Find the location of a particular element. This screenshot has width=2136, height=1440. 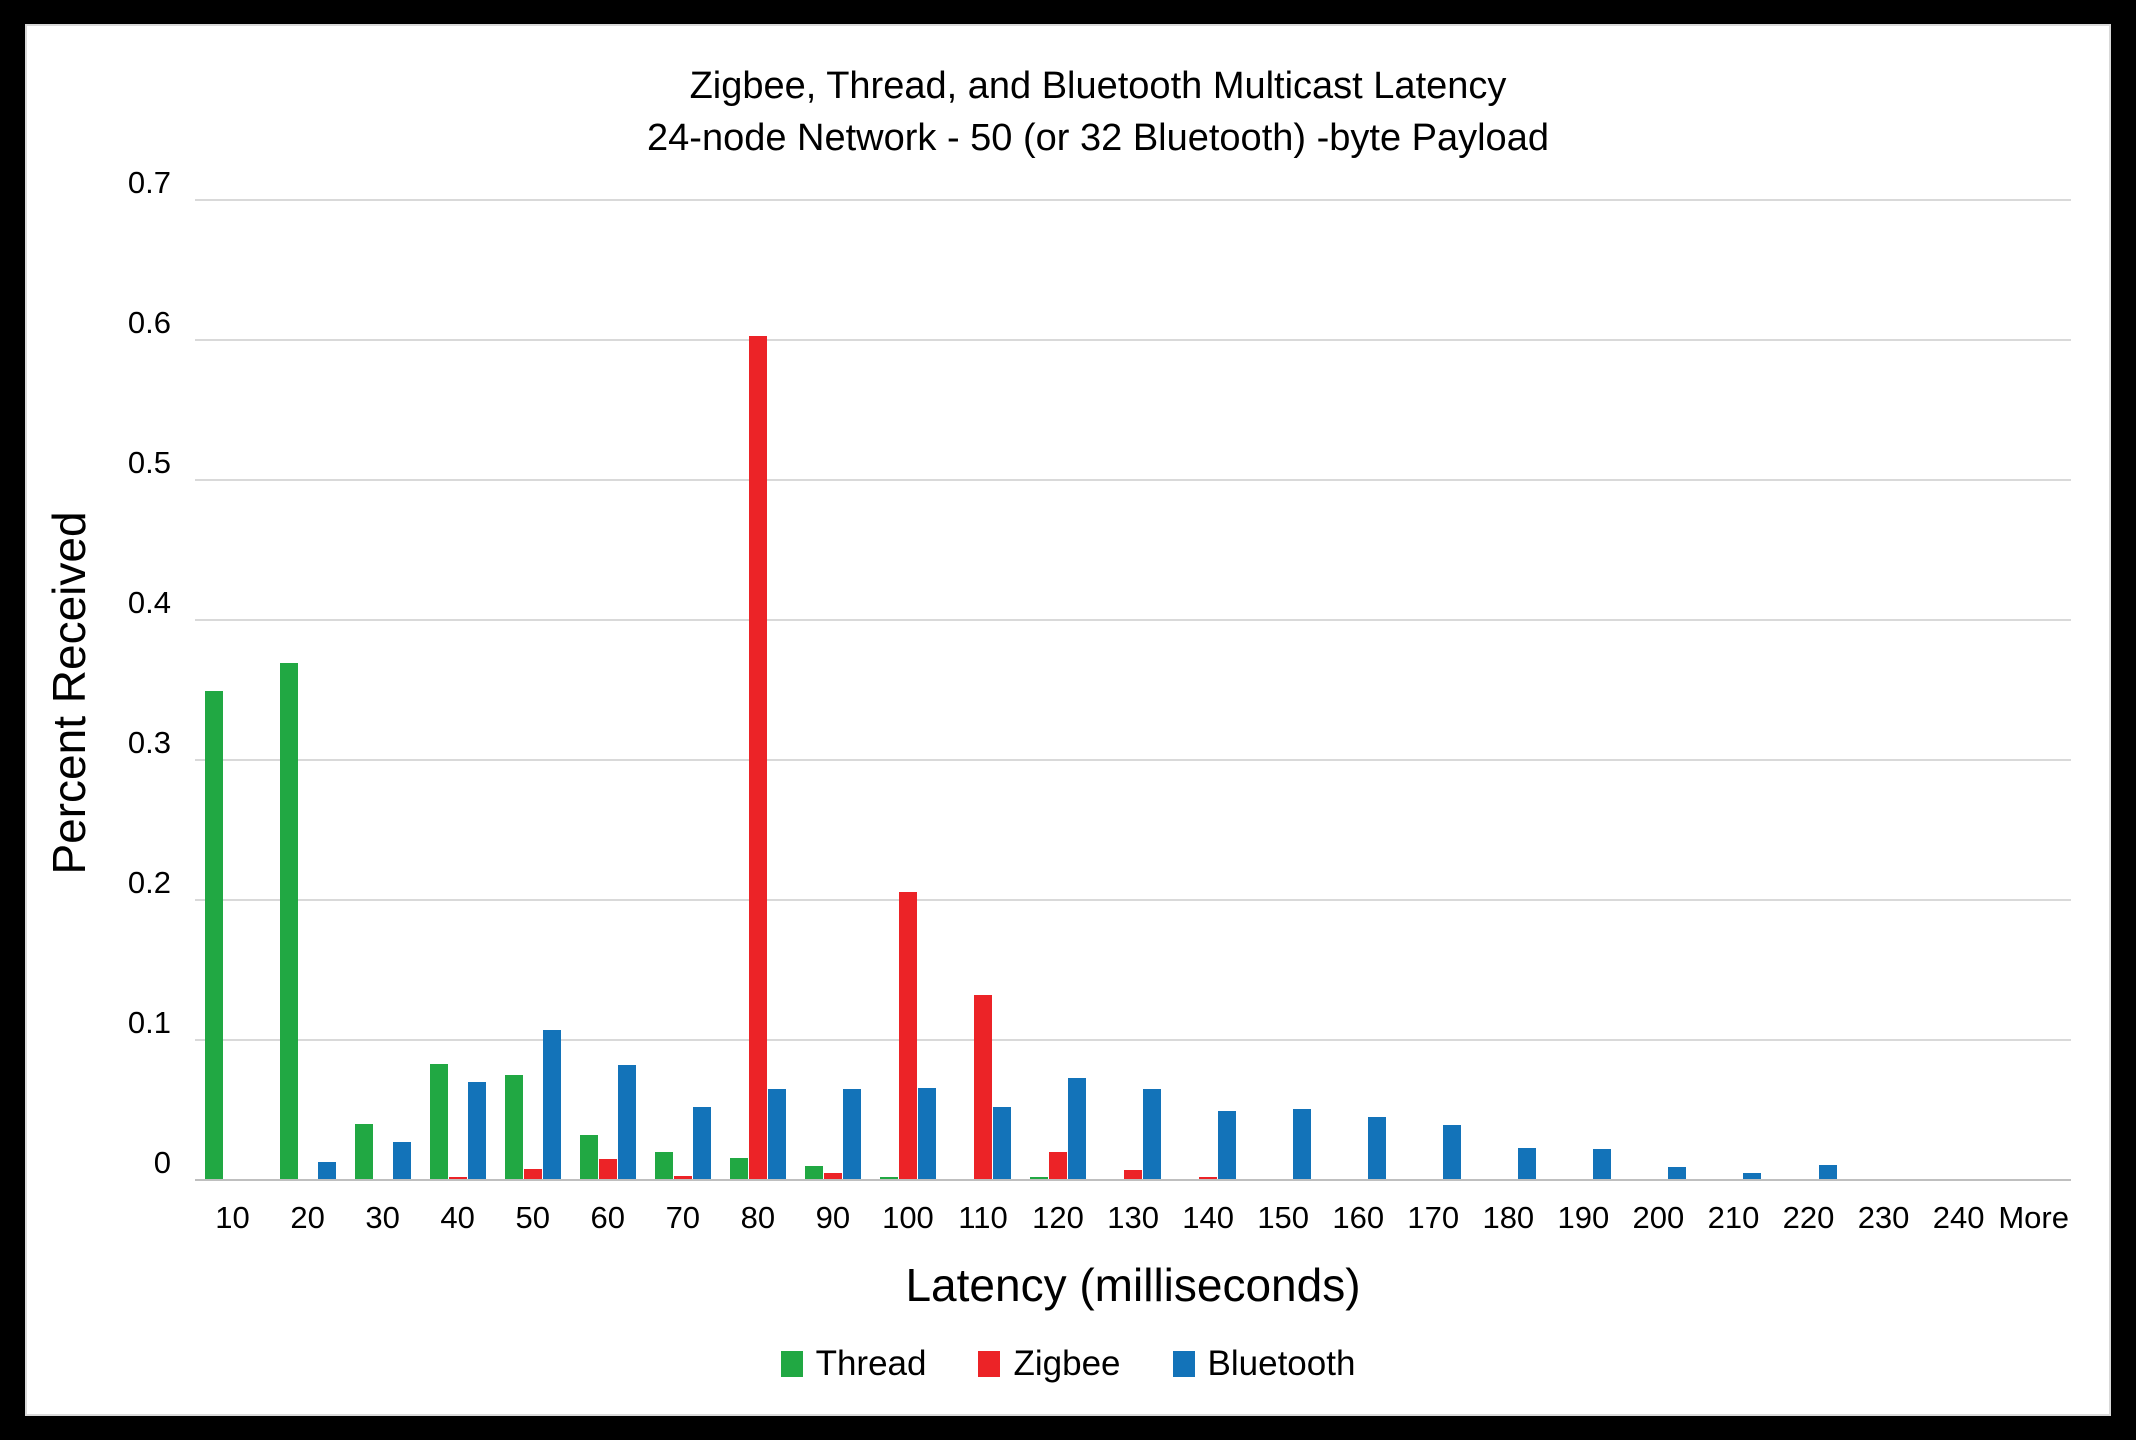

category-group-10: 10 is located at coordinates (232, 717).